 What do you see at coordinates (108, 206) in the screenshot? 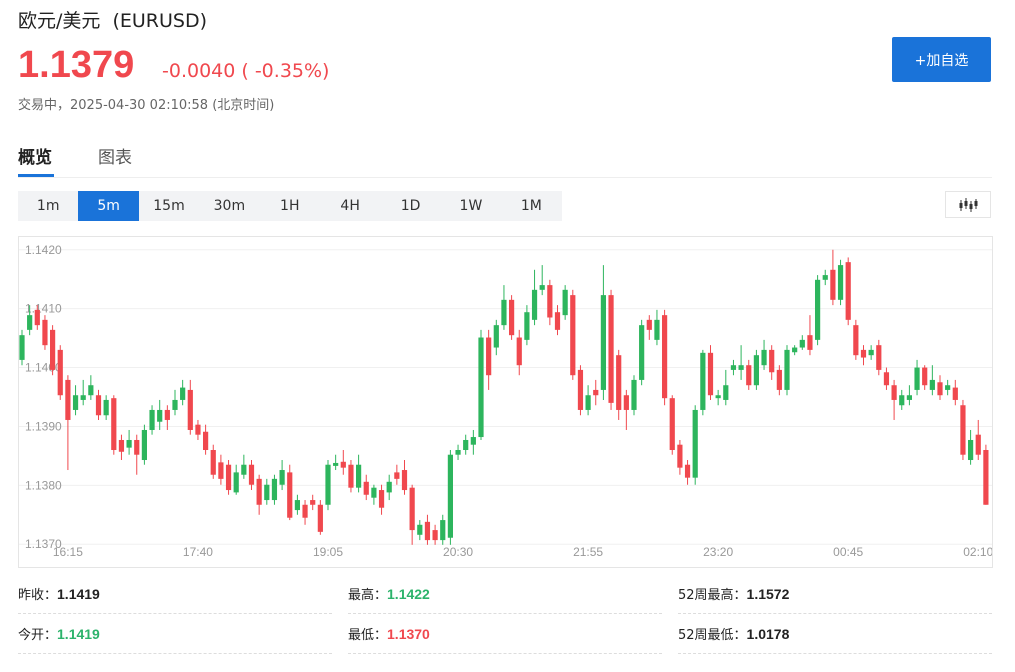
I see `period-button: 5m` at bounding box center [108, 206].